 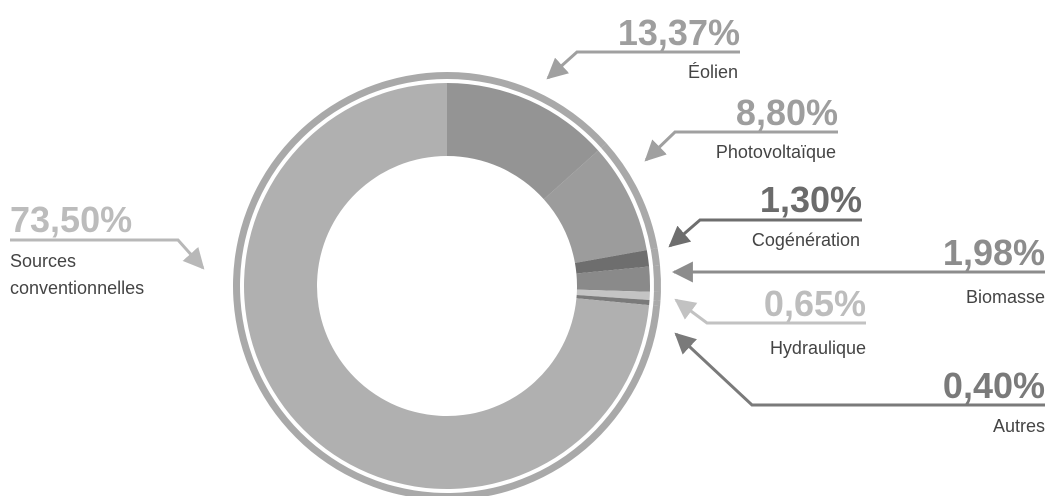 What do you see at coordinates (71, 219) in the screenshot?
I see `value-label: 73,50%` at bounding box center [71, 219].